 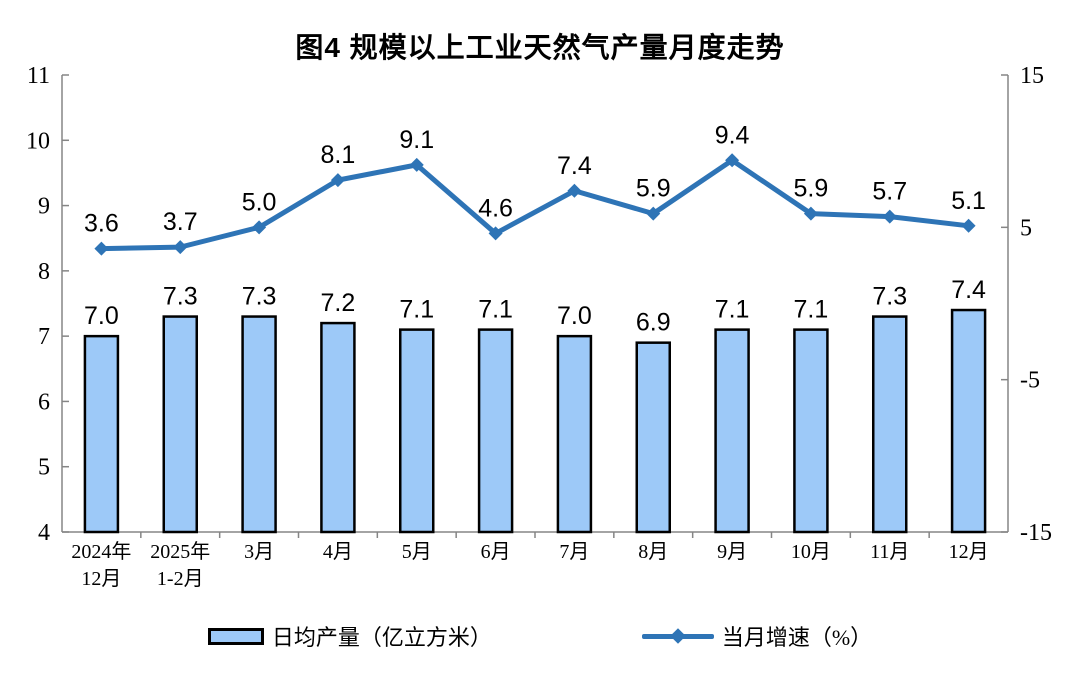 I want to click on y-axis-left-tick-label: 7, so click(x=44, y=337).